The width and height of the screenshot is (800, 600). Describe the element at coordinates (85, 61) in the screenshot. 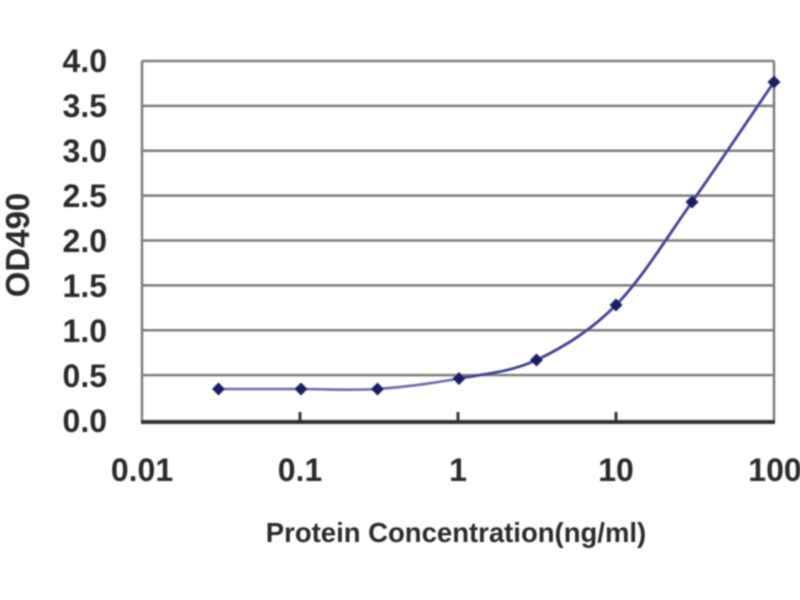

I see `svg-text: 4.0` at that location.